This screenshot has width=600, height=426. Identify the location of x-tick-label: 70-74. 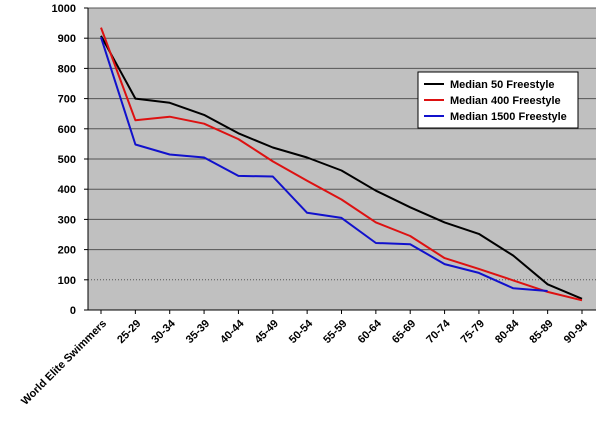
(438, 331).